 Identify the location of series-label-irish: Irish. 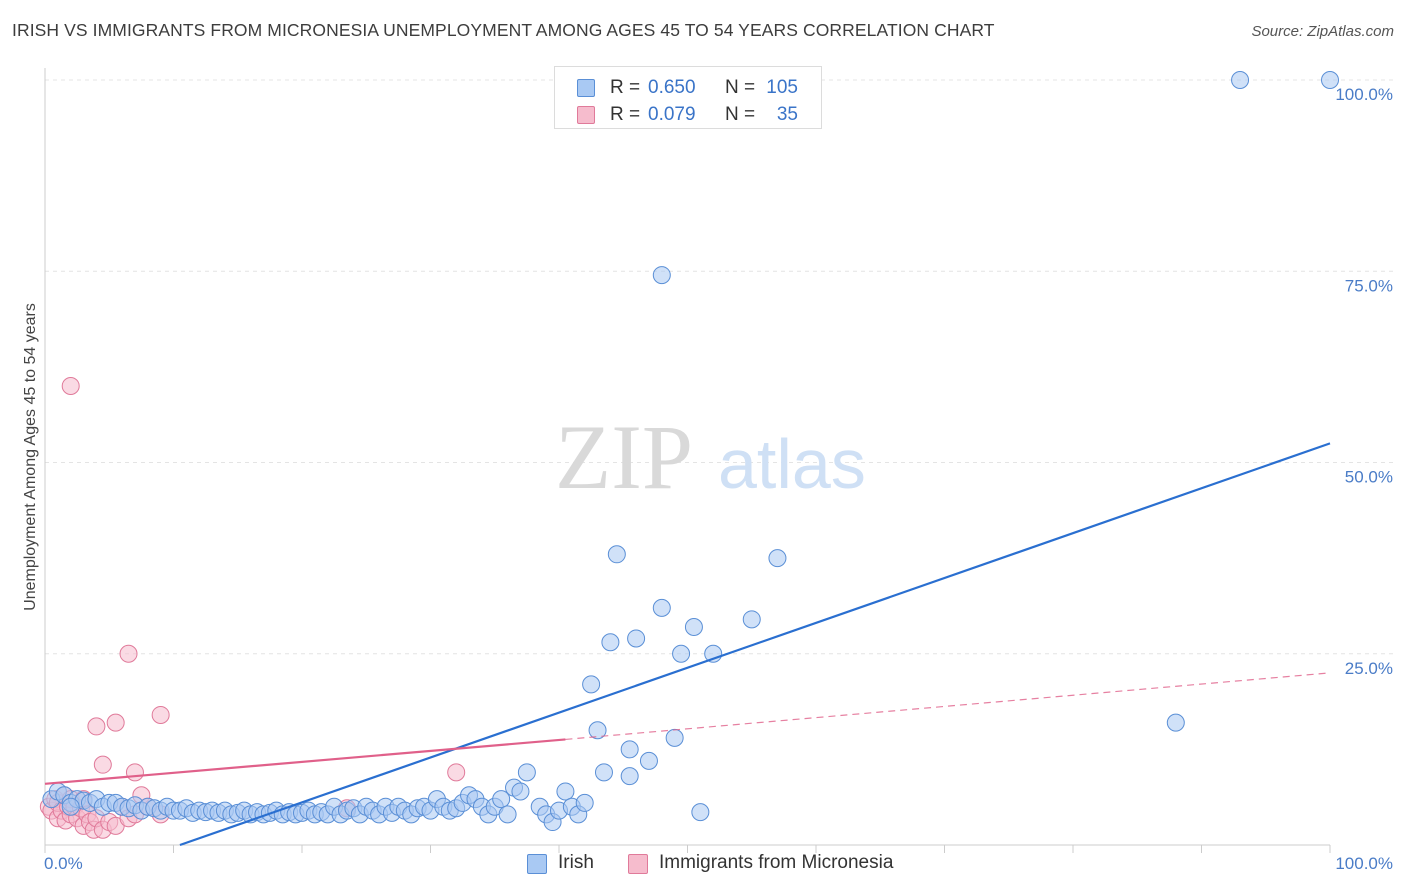
(576, 862).